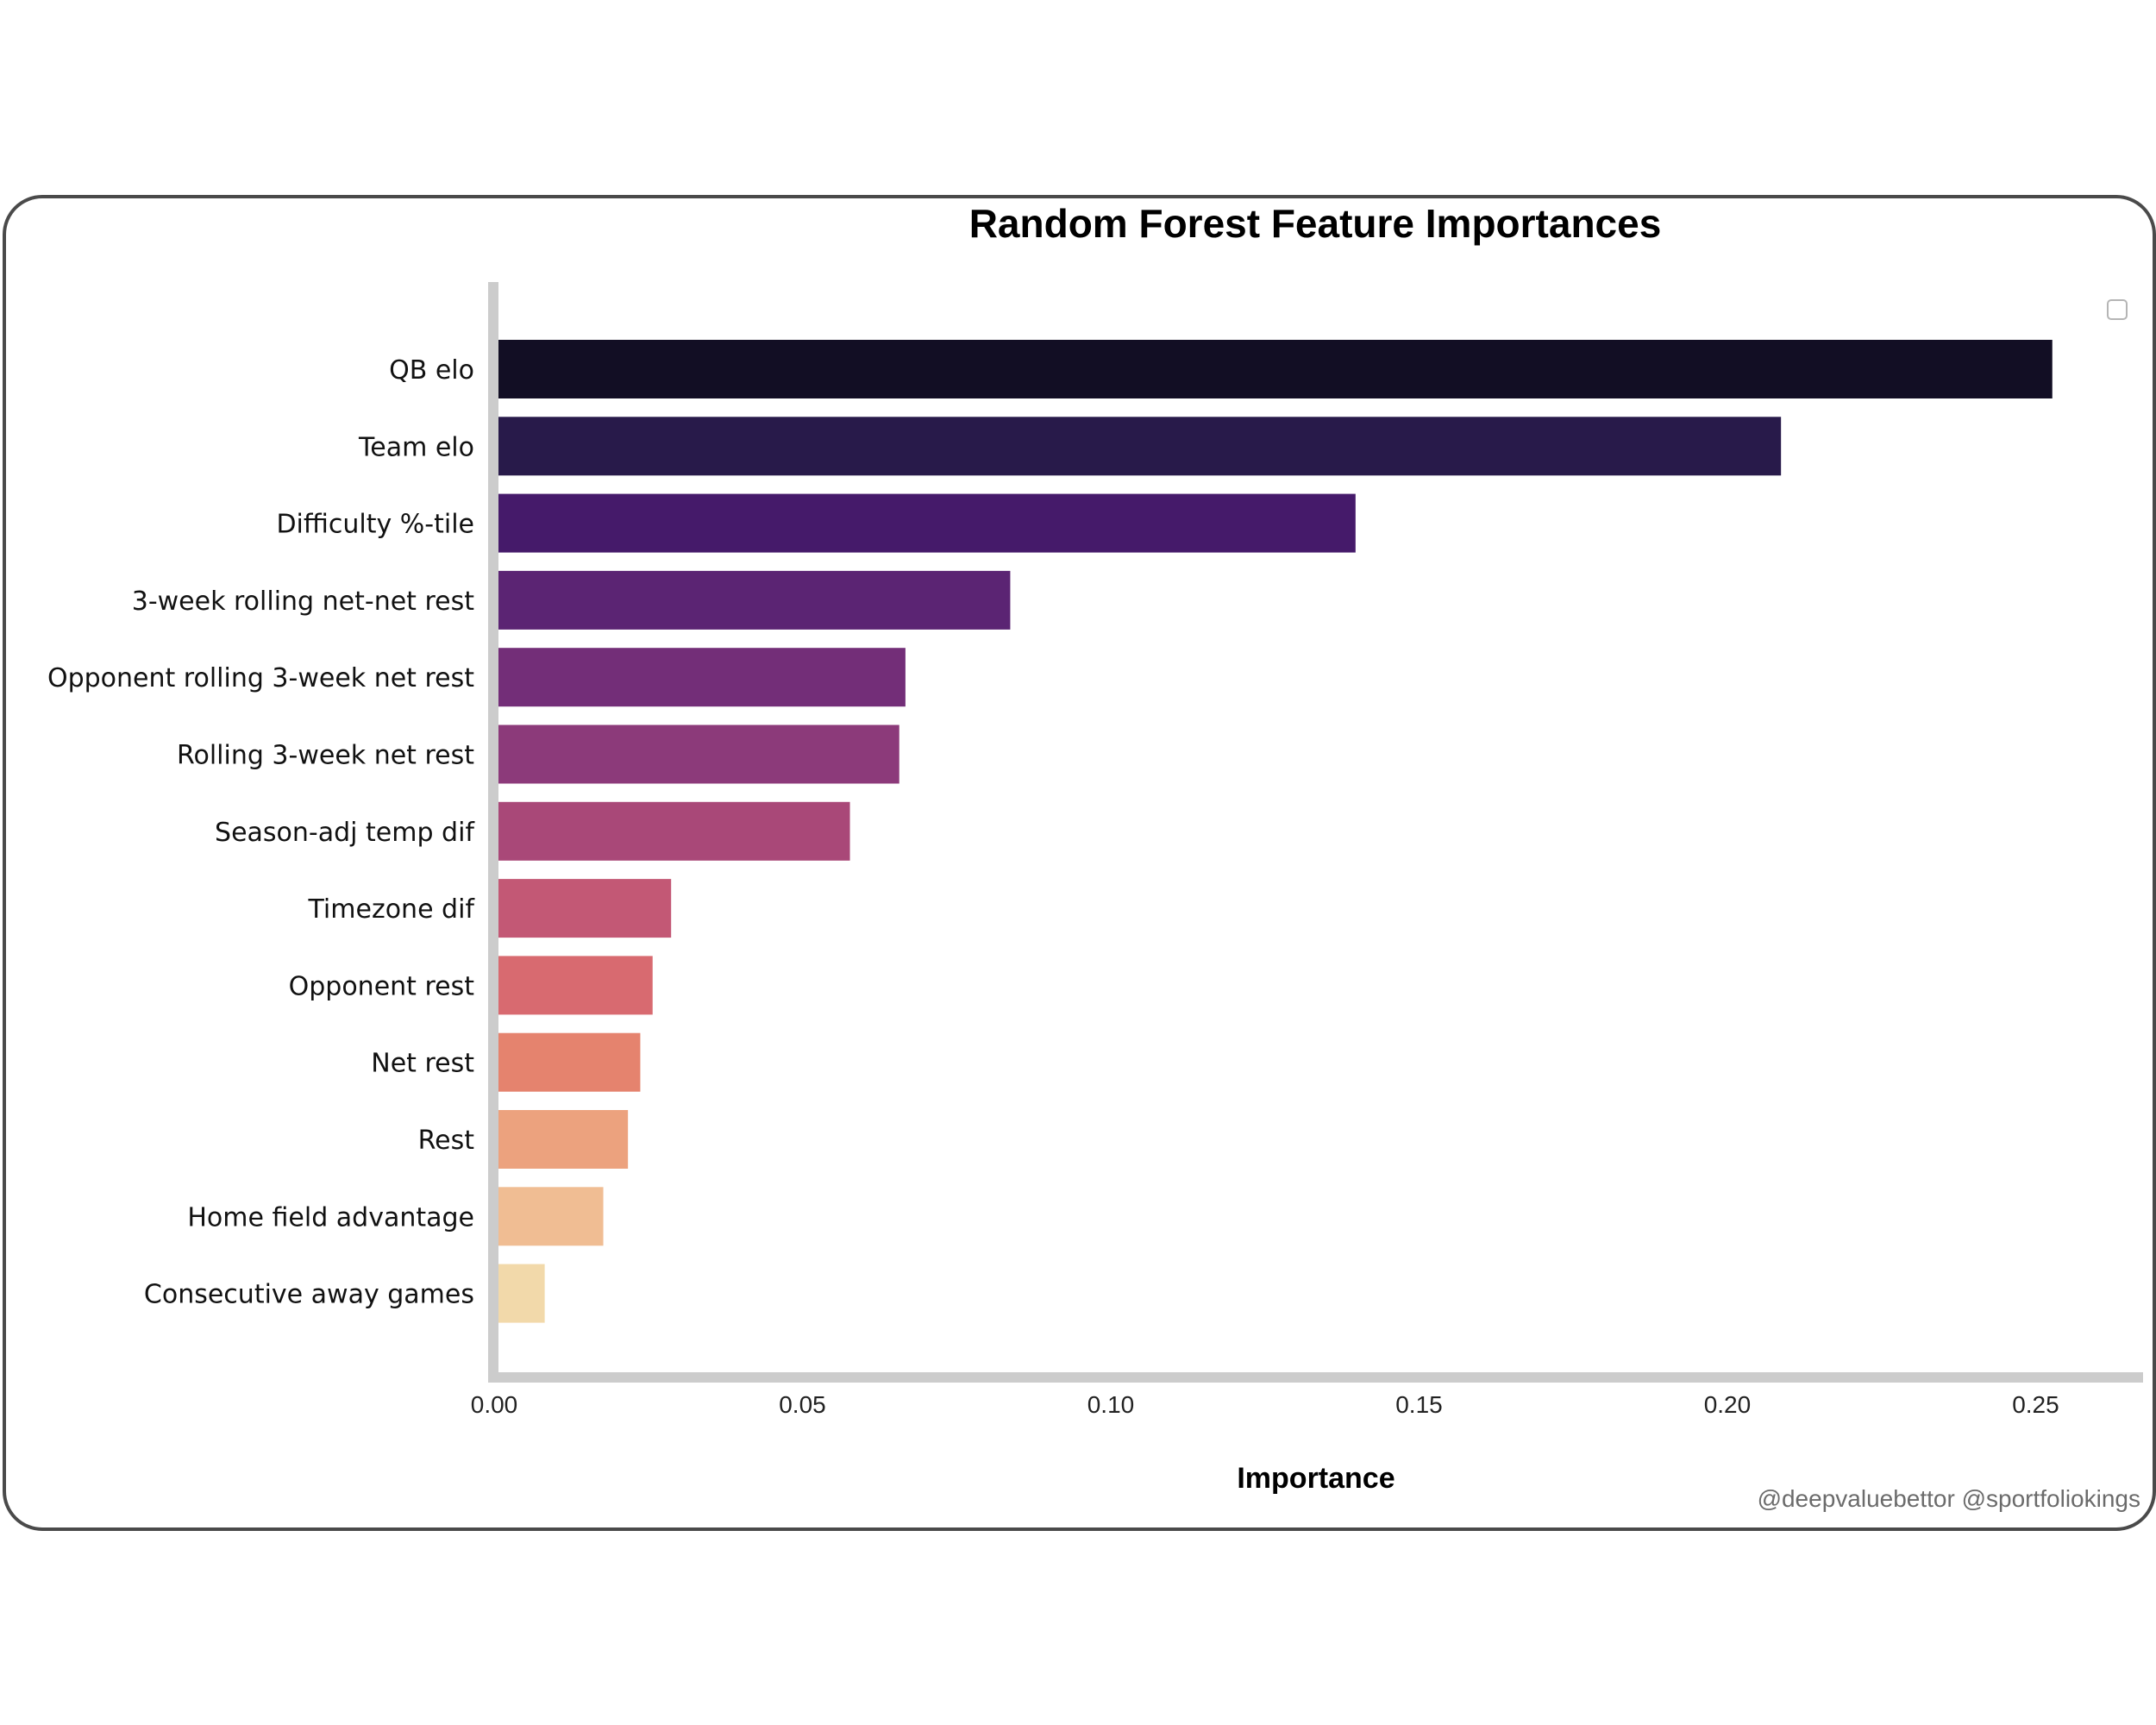 The height and width of the screenshot is (1725, 2156). I want to click on y-tick-label: Opponent rest, so click(382, 986).